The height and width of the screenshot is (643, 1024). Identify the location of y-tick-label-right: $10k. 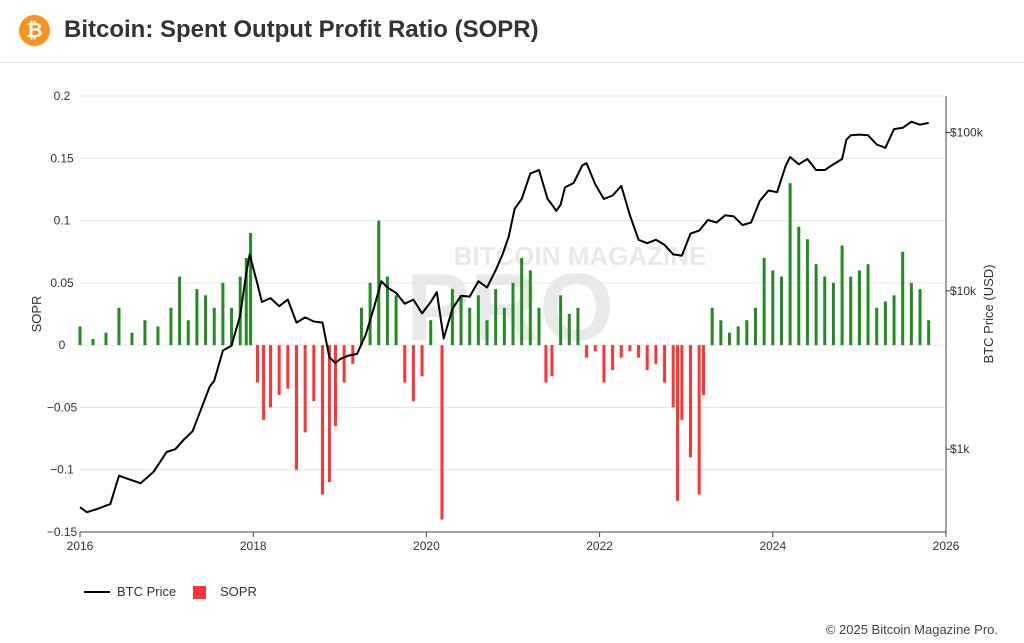
(963, 291).